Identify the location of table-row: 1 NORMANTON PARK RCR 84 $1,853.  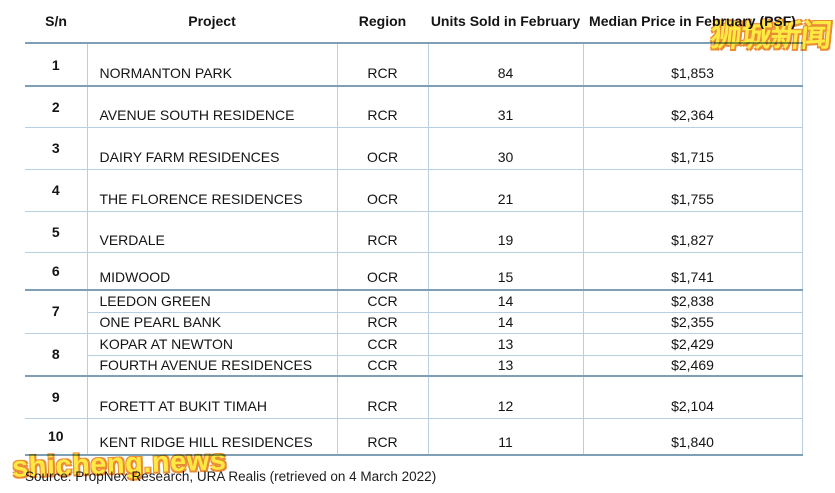
(414, 65).